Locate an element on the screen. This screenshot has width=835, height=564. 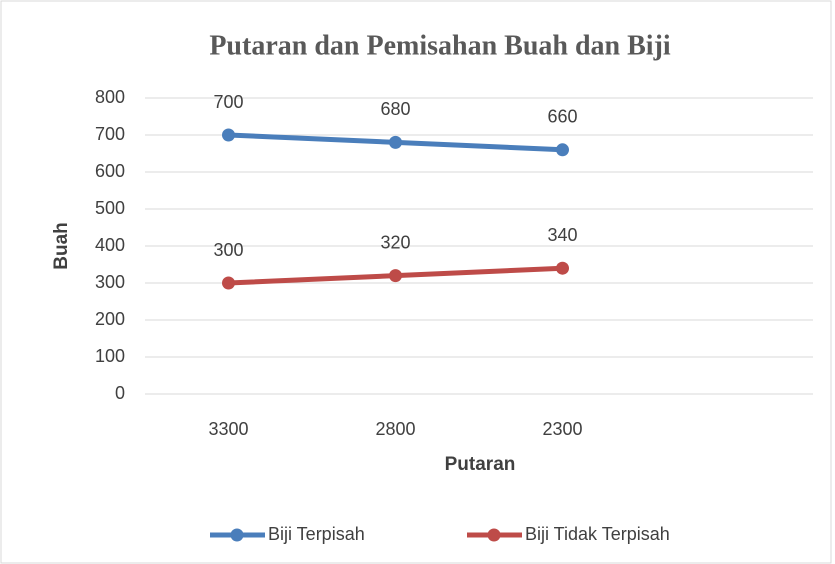
data-label: 700 is located at coordinates (228, 102).